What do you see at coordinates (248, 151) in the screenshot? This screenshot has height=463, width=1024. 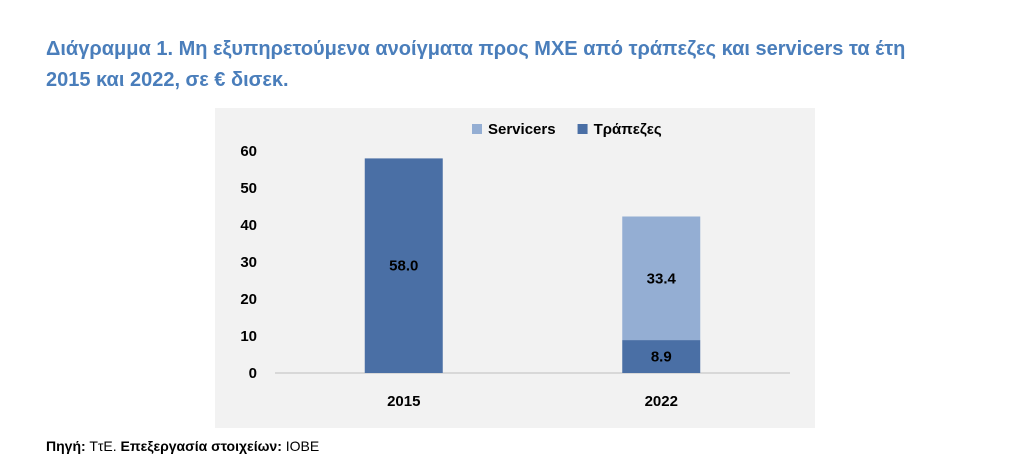 I see `y-tick-label: 60` at bounding box center [248, 151].